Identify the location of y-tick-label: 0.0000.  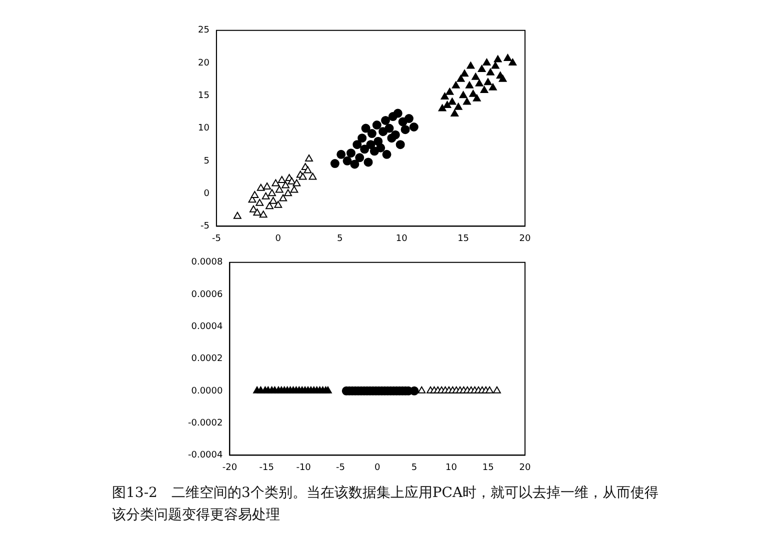
(207, 391).